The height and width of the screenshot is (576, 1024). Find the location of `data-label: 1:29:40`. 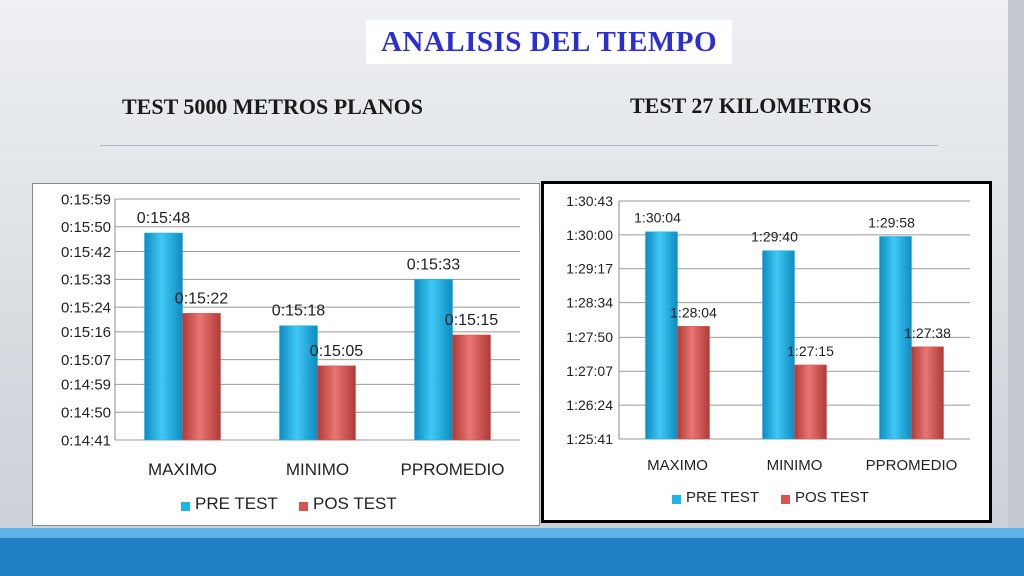

data-label: 1:29:40 is located at coordinates (774, 237).